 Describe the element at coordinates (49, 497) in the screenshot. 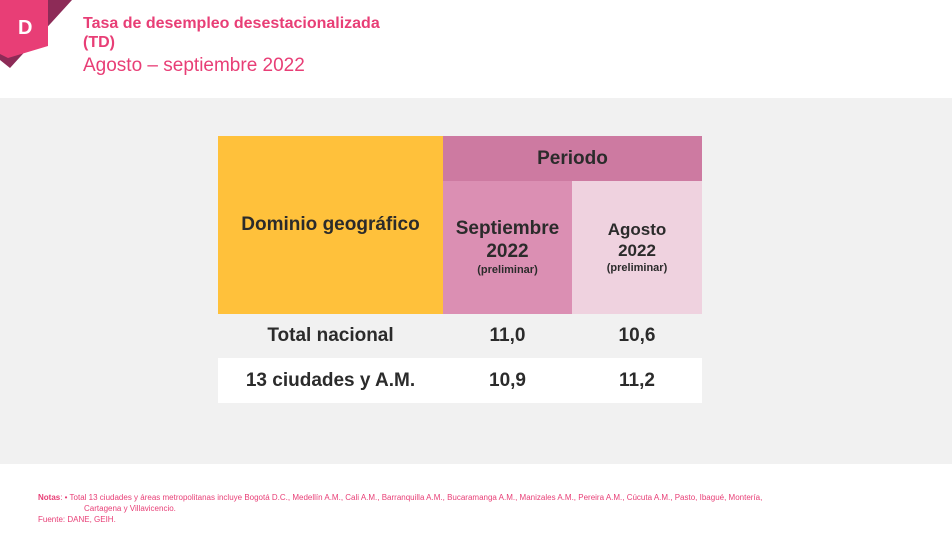

I see `notes-label: Notas` at that location.